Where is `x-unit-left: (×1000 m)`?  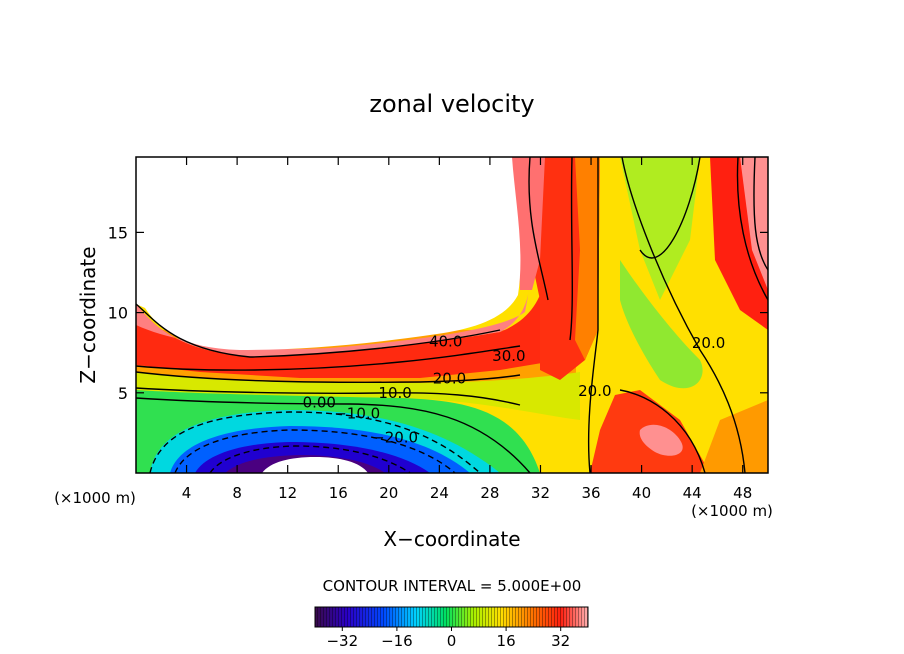
x-unit-left: (×1000 m) is located at coordinates (95, 498).